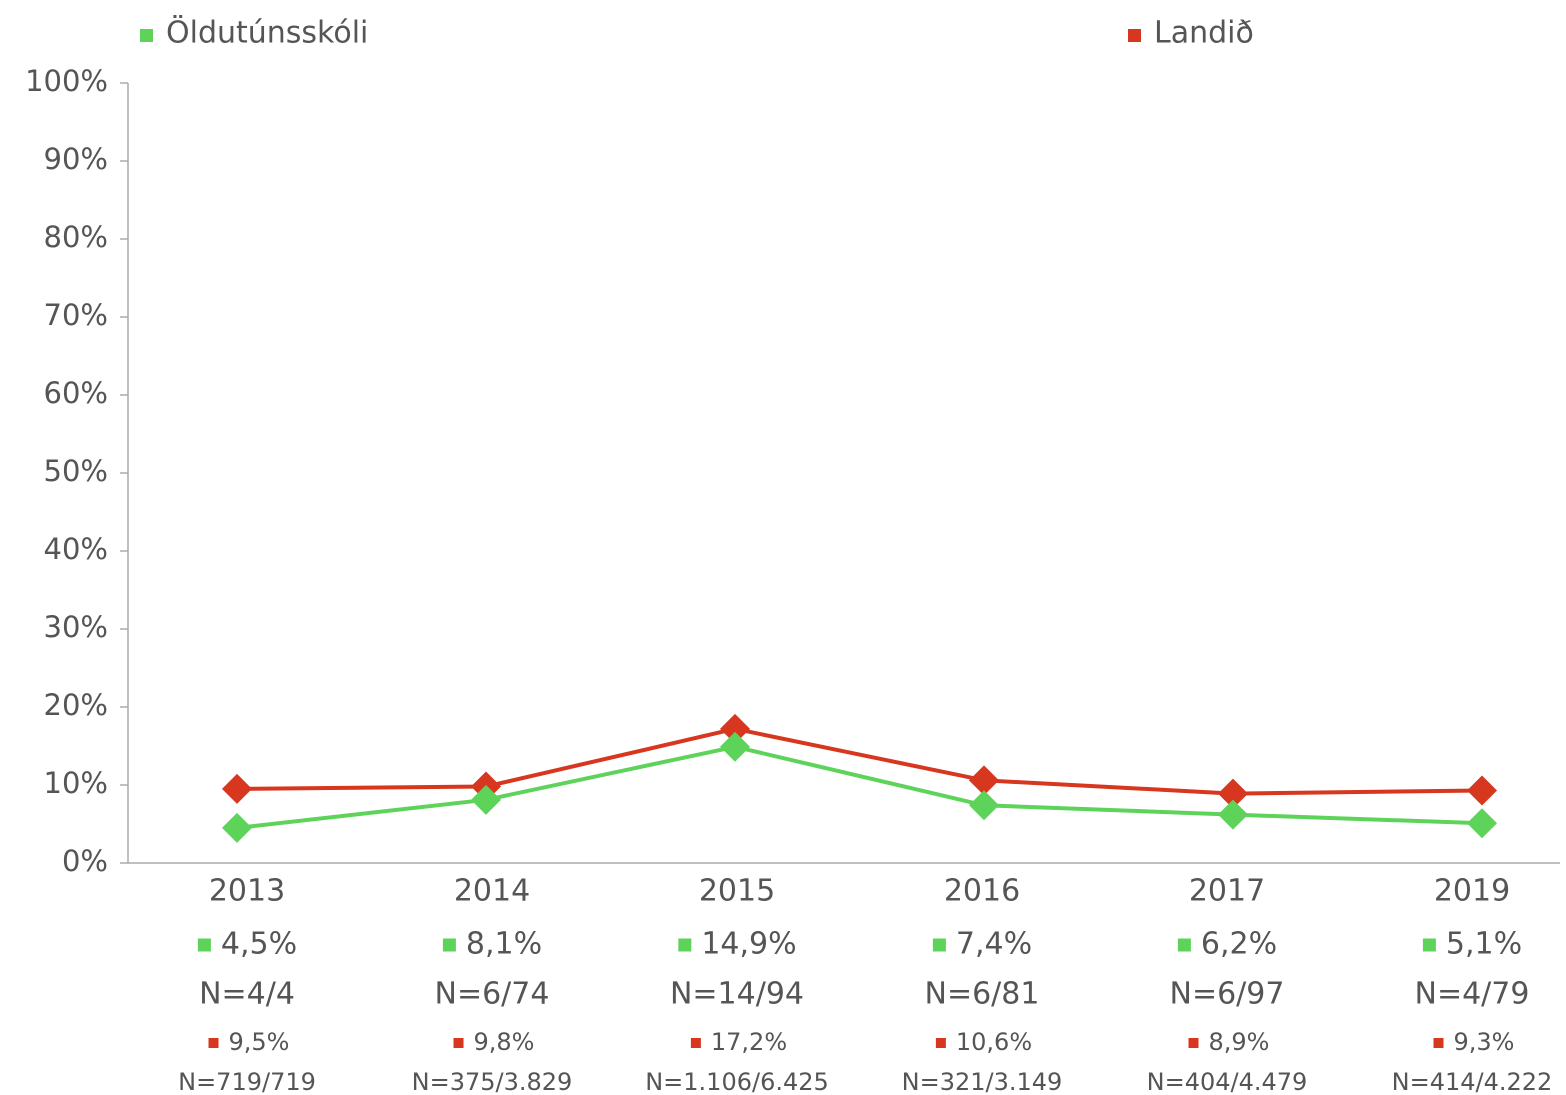  Describe the element at coordinates (748, 944) in the screenshot. I see `value-label: 14,9%` at that location.